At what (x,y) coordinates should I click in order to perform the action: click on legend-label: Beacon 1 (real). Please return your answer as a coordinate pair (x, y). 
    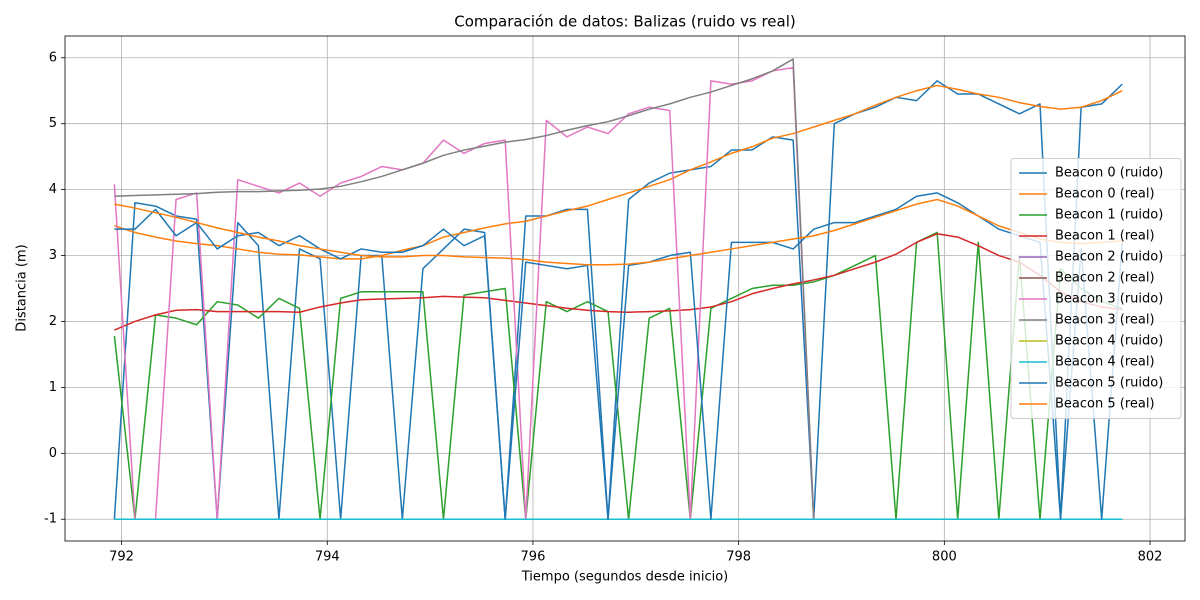
    Looking at the image, I should click on (1105, 236).